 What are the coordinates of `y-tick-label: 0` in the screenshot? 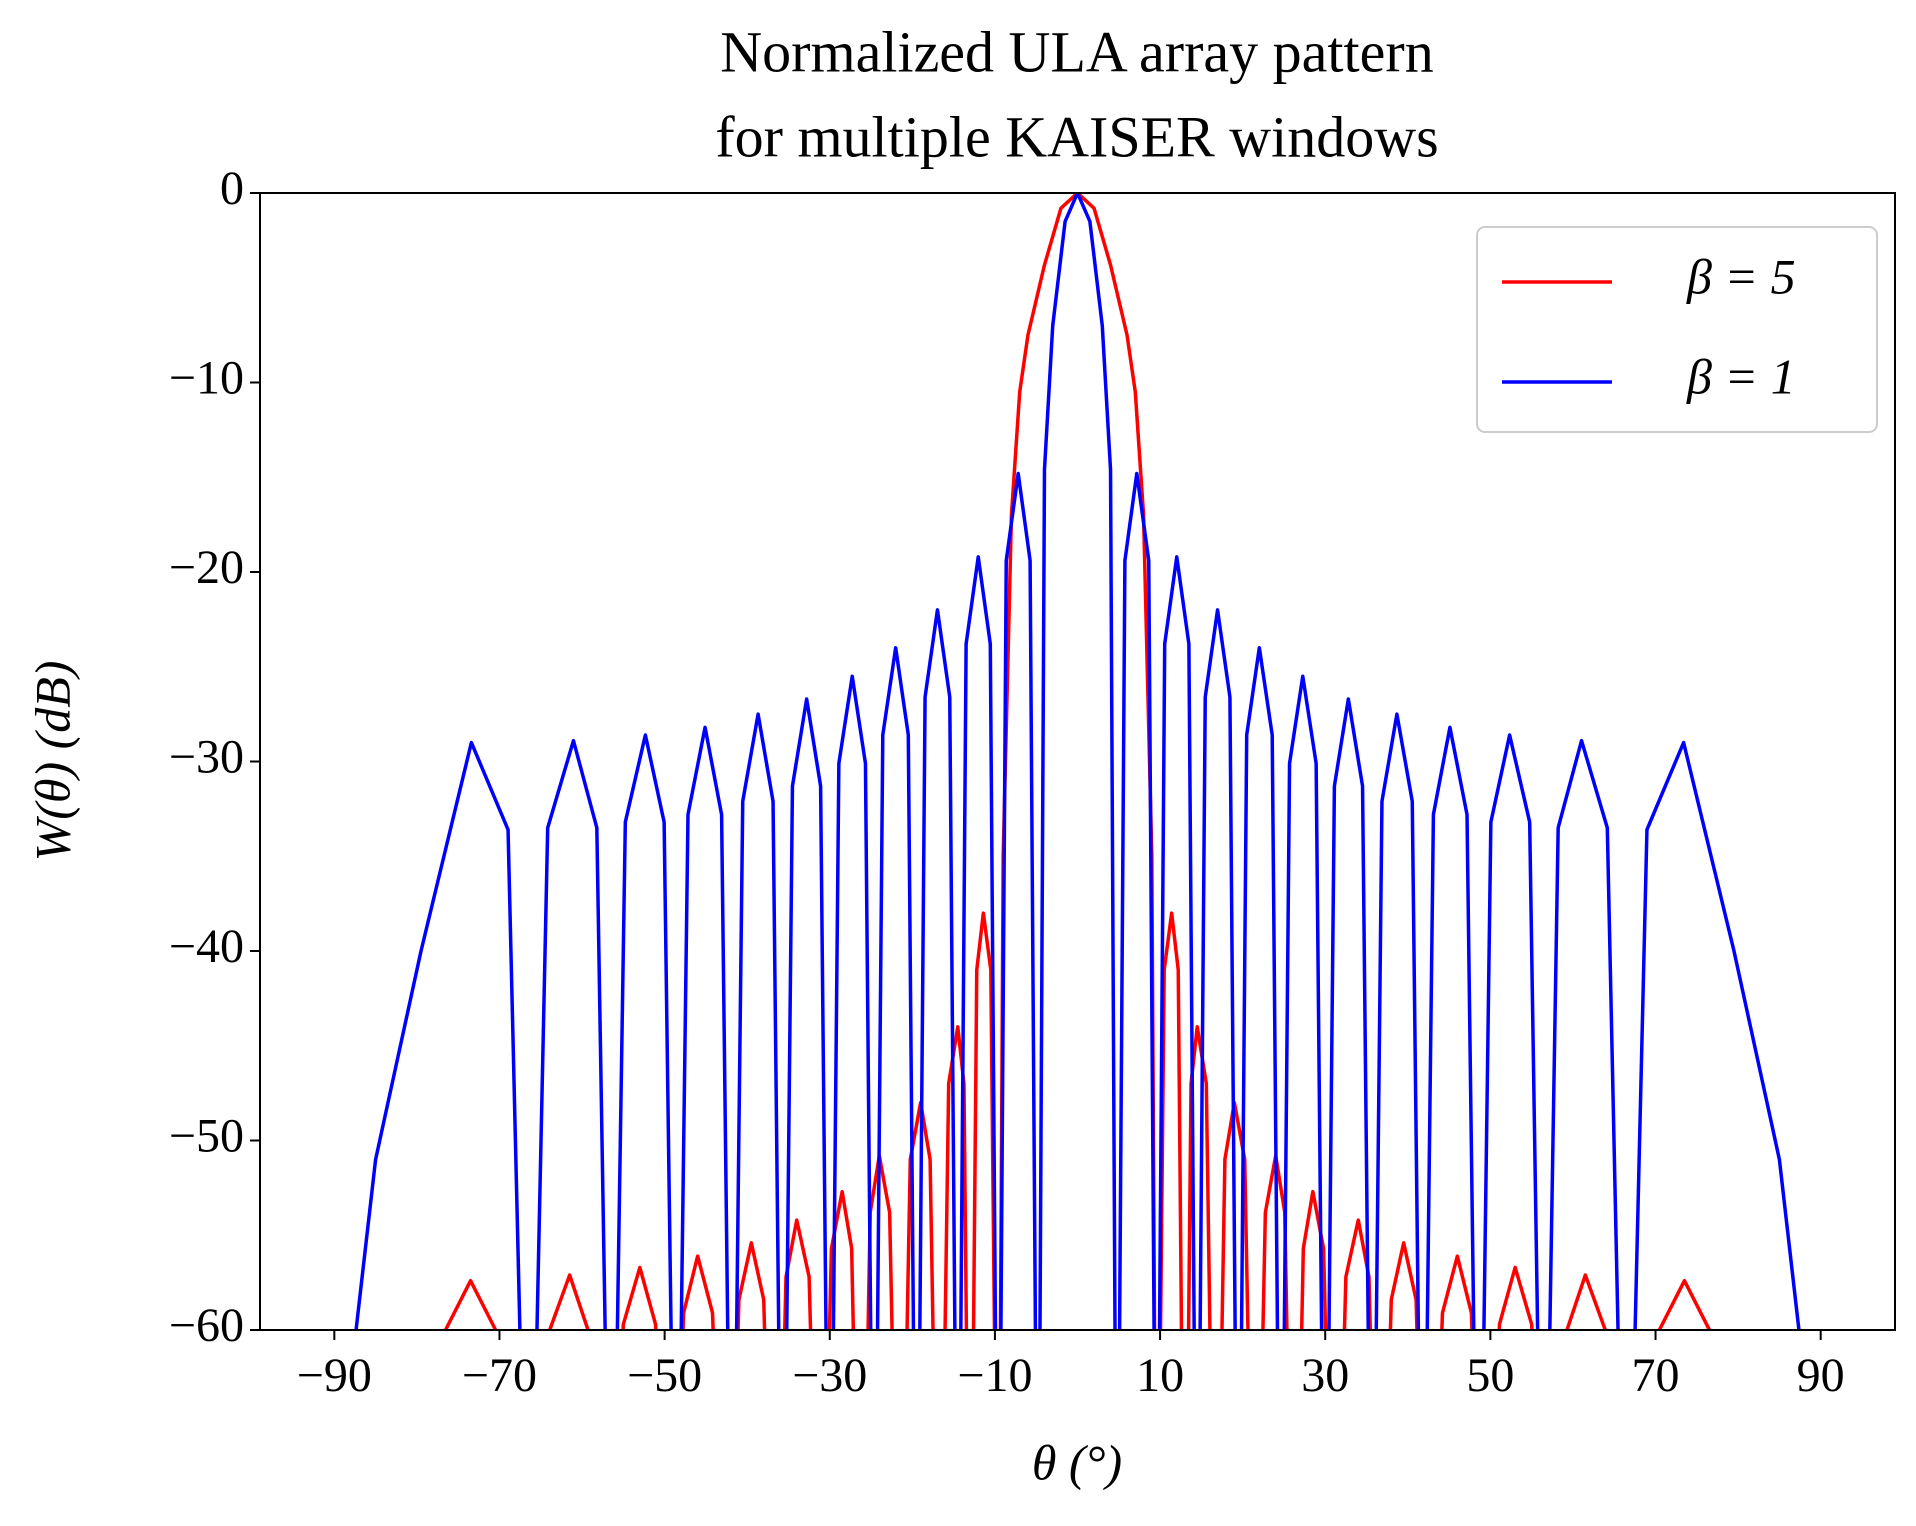 It's located at (232, 188).